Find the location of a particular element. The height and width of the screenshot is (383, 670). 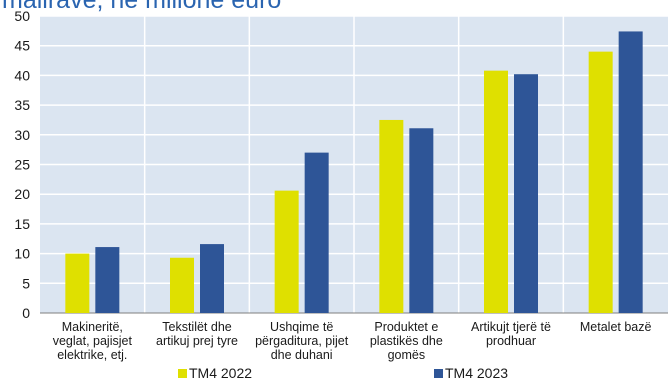

y-tick-label: 15 is located at coordinates (22, 224).